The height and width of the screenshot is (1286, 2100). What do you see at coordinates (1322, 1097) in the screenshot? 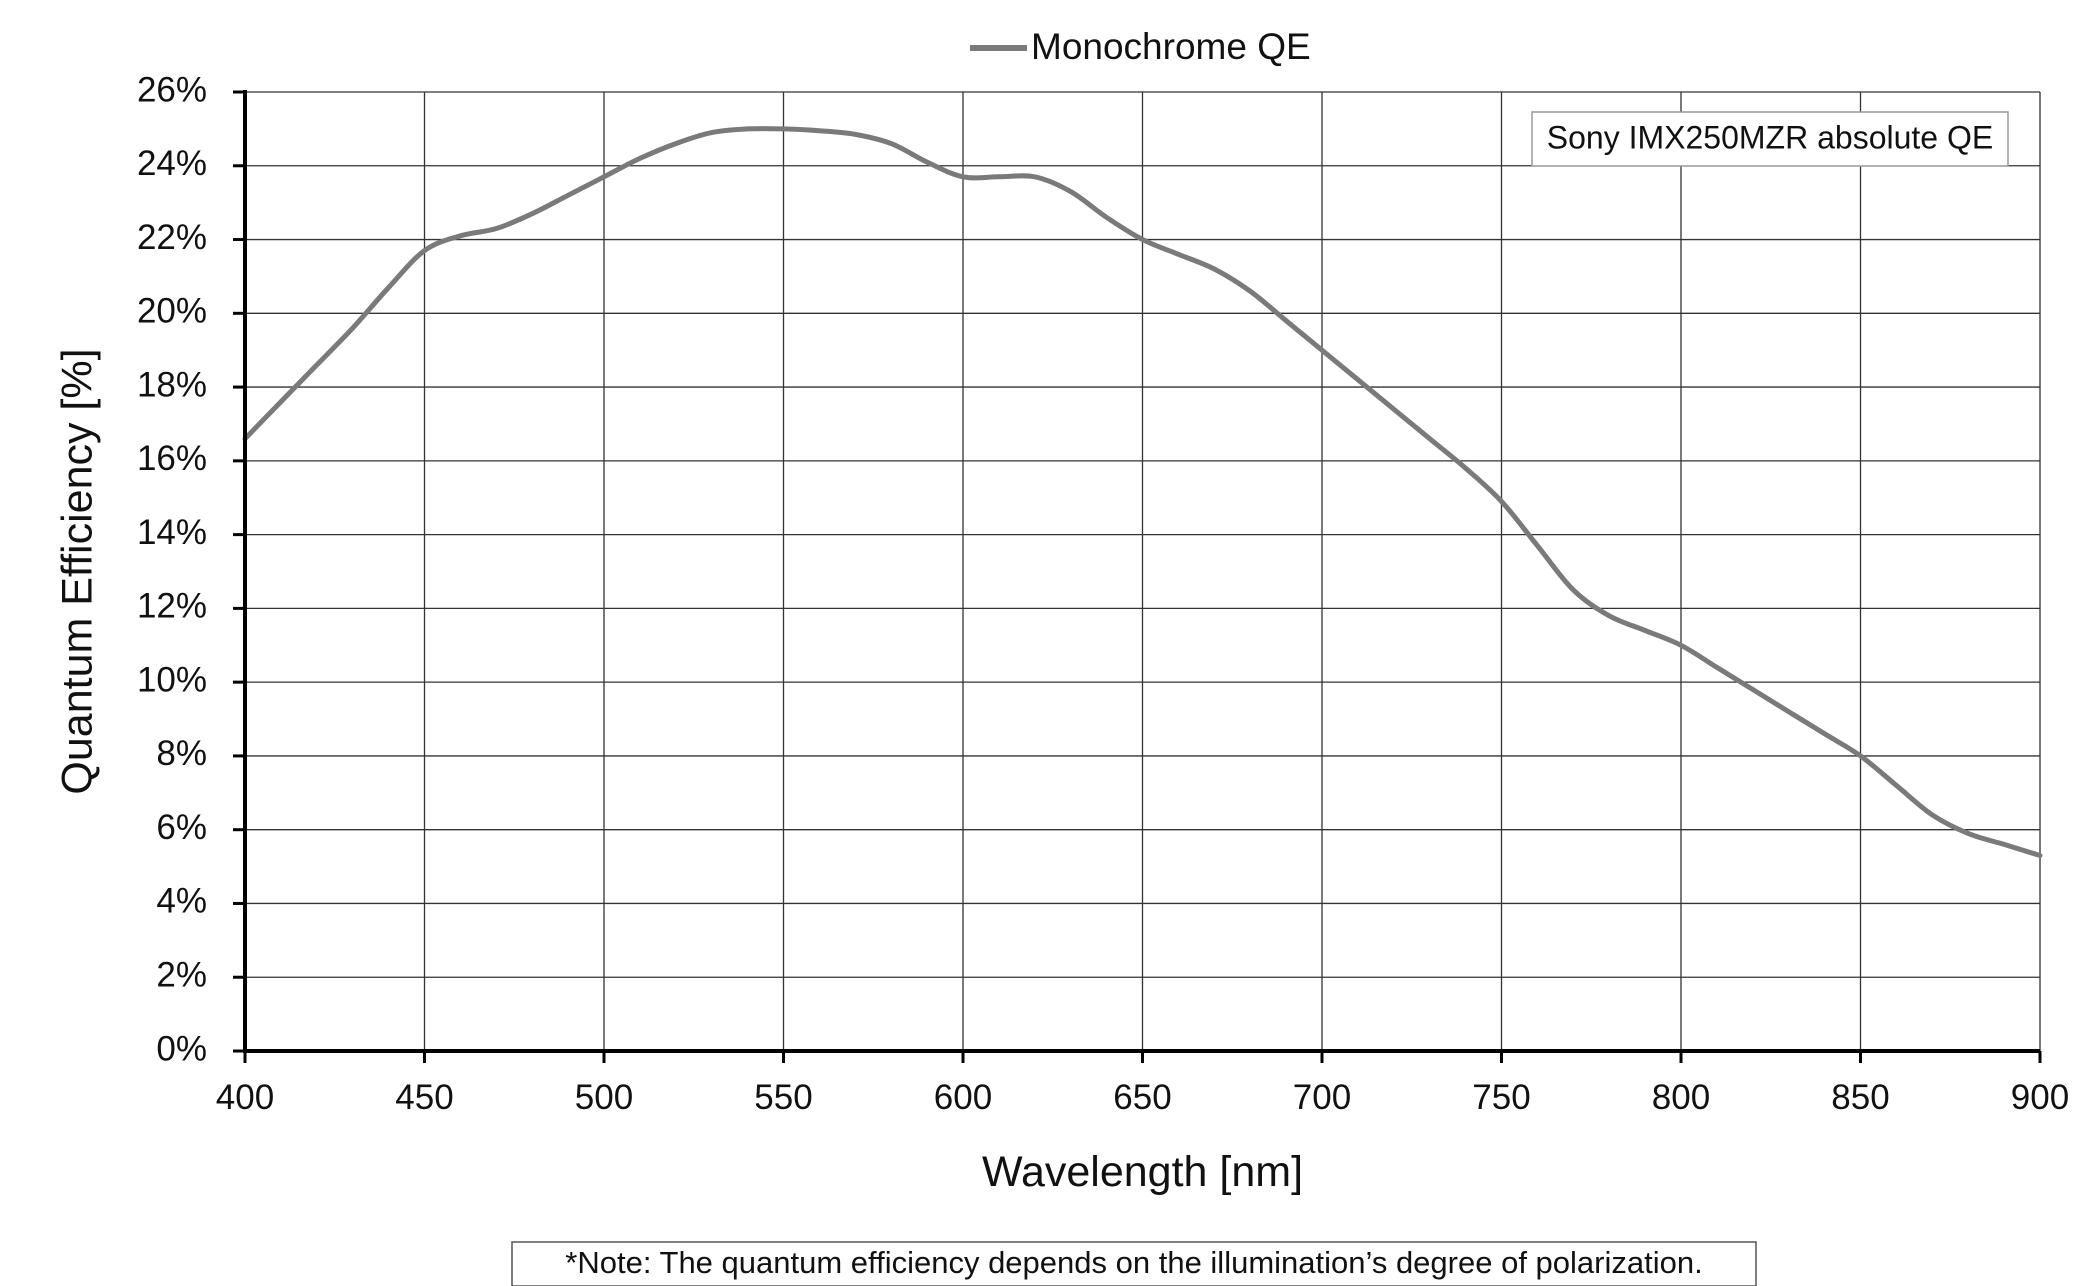
I see `x-tick-label-6: 700` at bounding box center [1322, 1097].